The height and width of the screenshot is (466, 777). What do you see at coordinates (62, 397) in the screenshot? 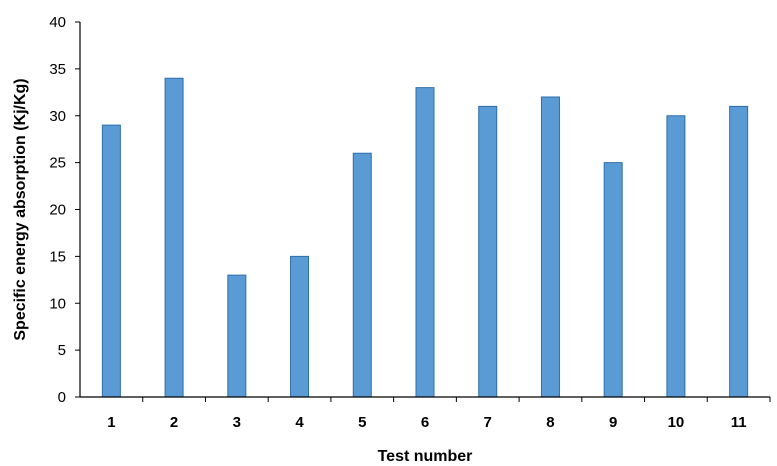
I see `y-tick-label: 0` at bounding box center [62, 397].